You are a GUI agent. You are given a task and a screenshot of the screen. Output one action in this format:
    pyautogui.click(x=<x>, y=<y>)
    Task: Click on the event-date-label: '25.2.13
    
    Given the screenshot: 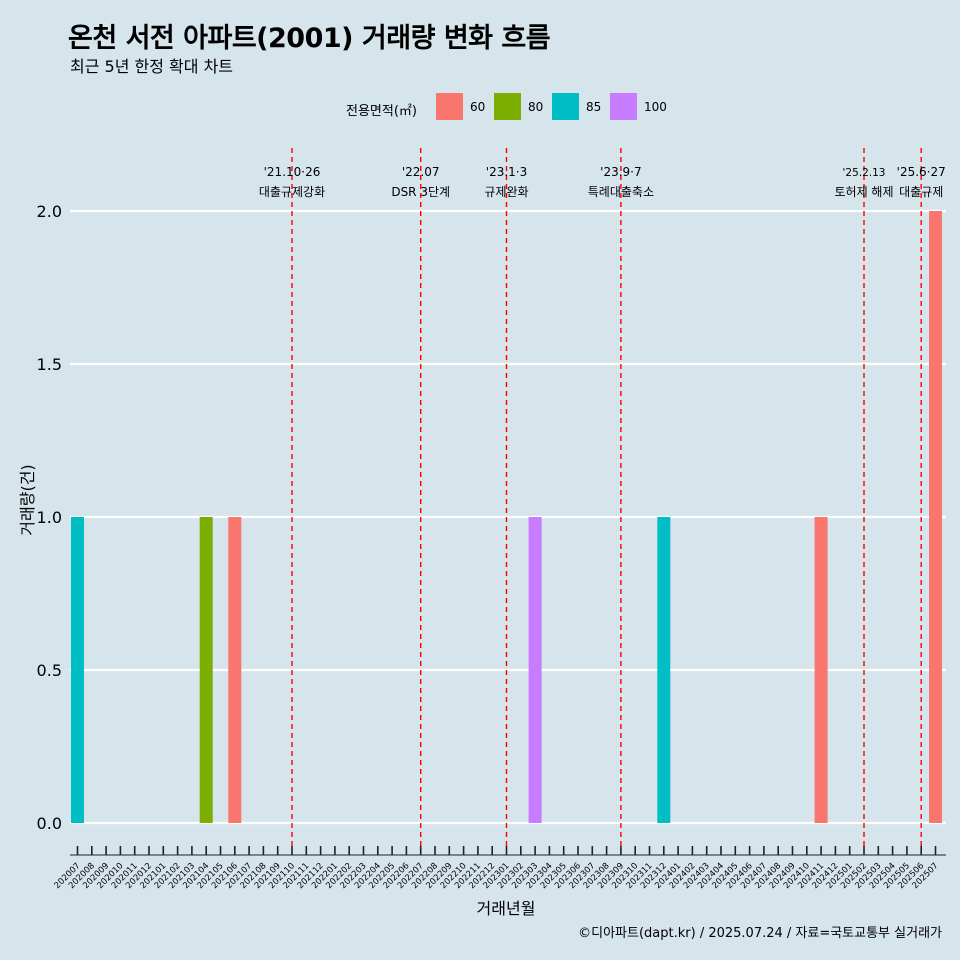 What is the action you would take?
    pyautogui.click(x=864, y=173)
    